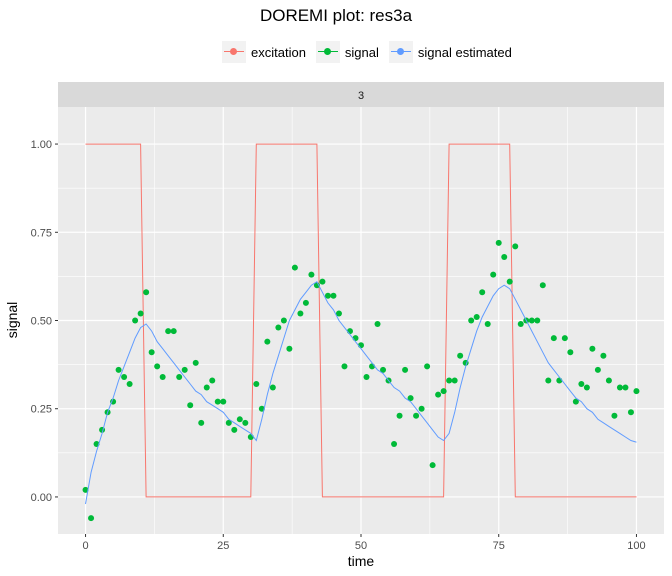 The image size is (672, 576). What do you see at coordinates (327, 52) in the screenshot?
I see `legend-key-signal` at bounding box center [327, 52].